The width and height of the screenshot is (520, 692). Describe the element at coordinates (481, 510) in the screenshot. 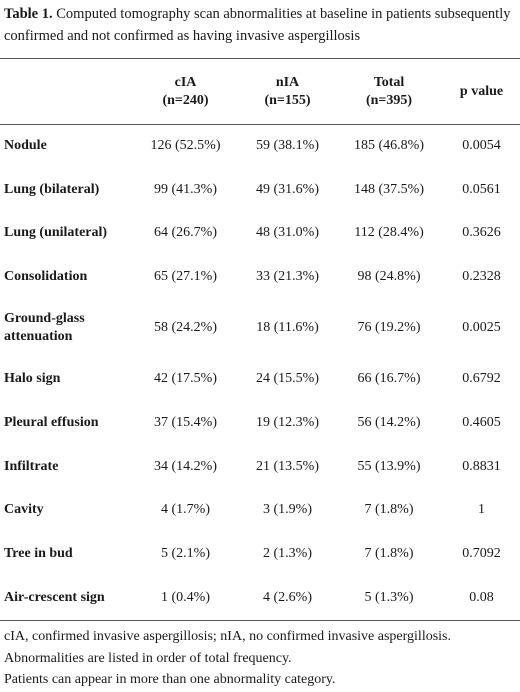

I see `cell-p-value: 1` at that location.